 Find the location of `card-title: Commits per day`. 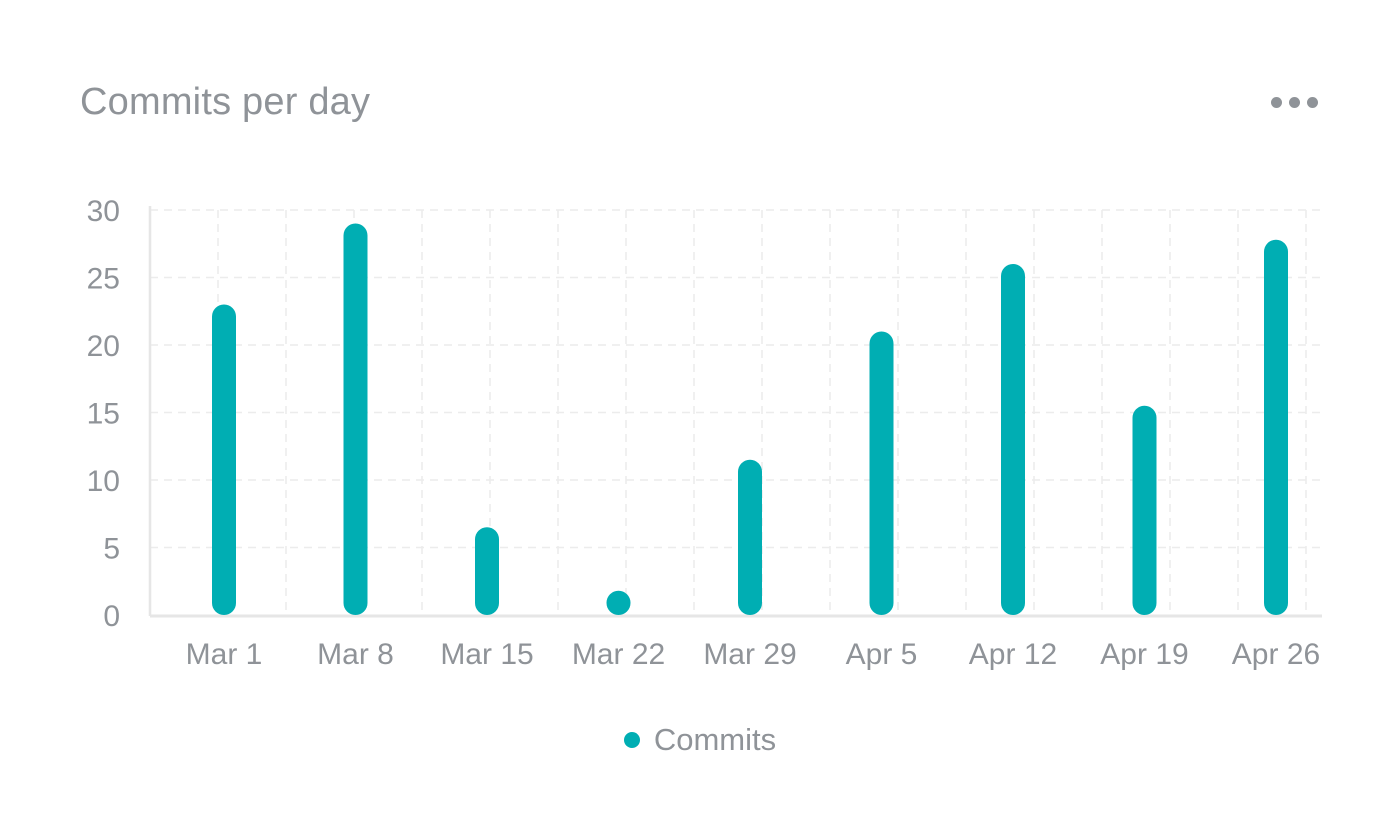

card-title: Commits per day is located at coordinates (225, 102).